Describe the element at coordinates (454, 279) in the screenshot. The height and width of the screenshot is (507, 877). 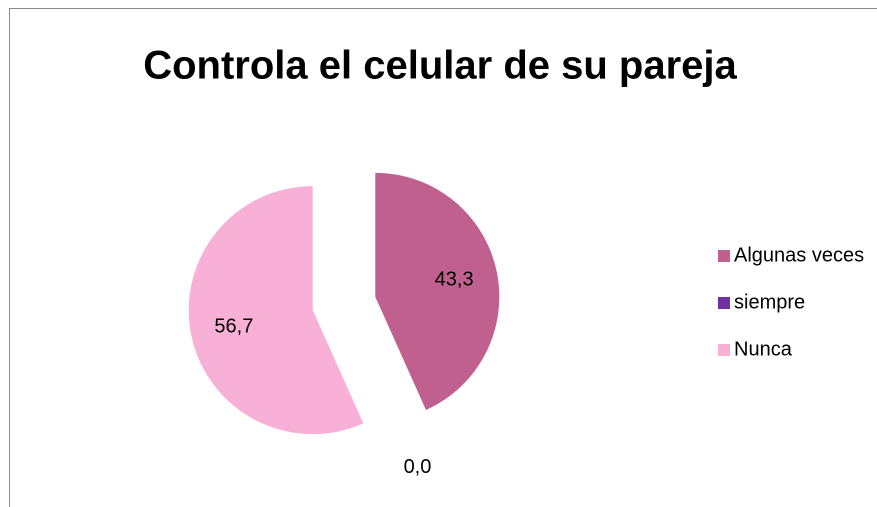
I see `data-label: 43,3` at that location.